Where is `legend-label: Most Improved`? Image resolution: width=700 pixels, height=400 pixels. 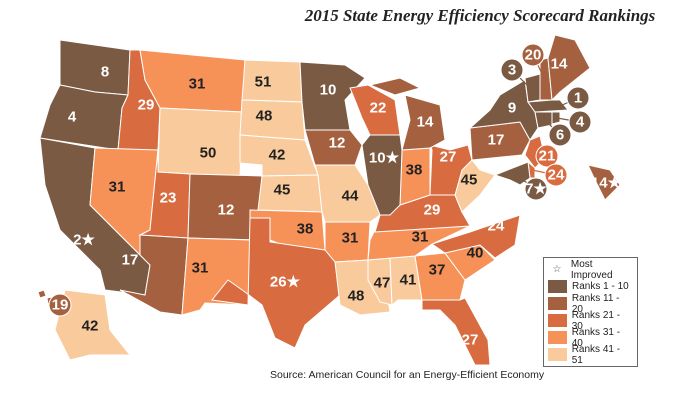 legend-label: Most Improved is located at coordinates (591, 269).